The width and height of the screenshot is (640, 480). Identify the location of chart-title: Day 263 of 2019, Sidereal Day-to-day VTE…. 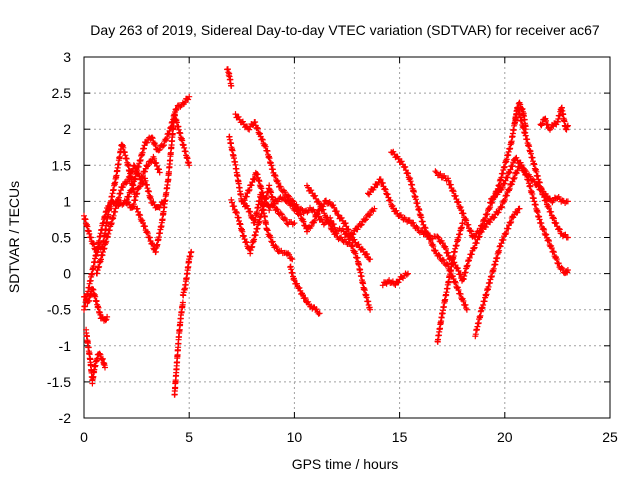
(345, 30).